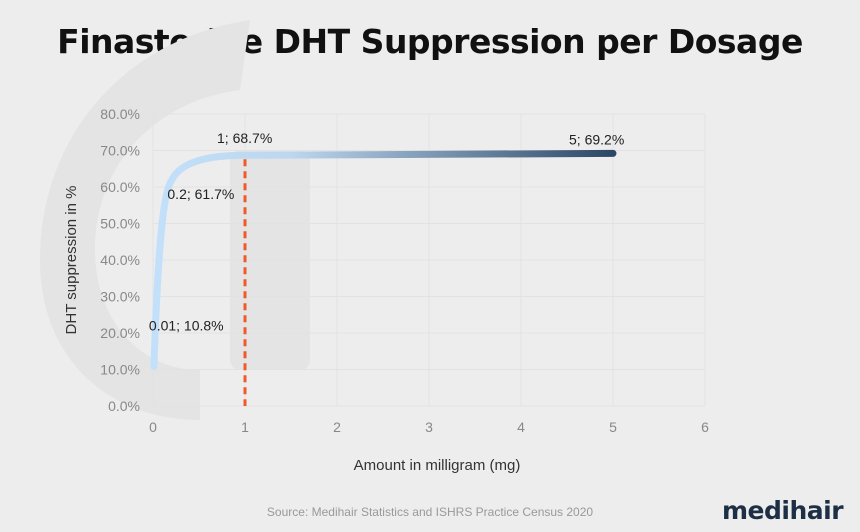  Describe the element at coordinates (186, 326) in the screenshot. I see `data-label: 0.01; 10.8%` at that location.